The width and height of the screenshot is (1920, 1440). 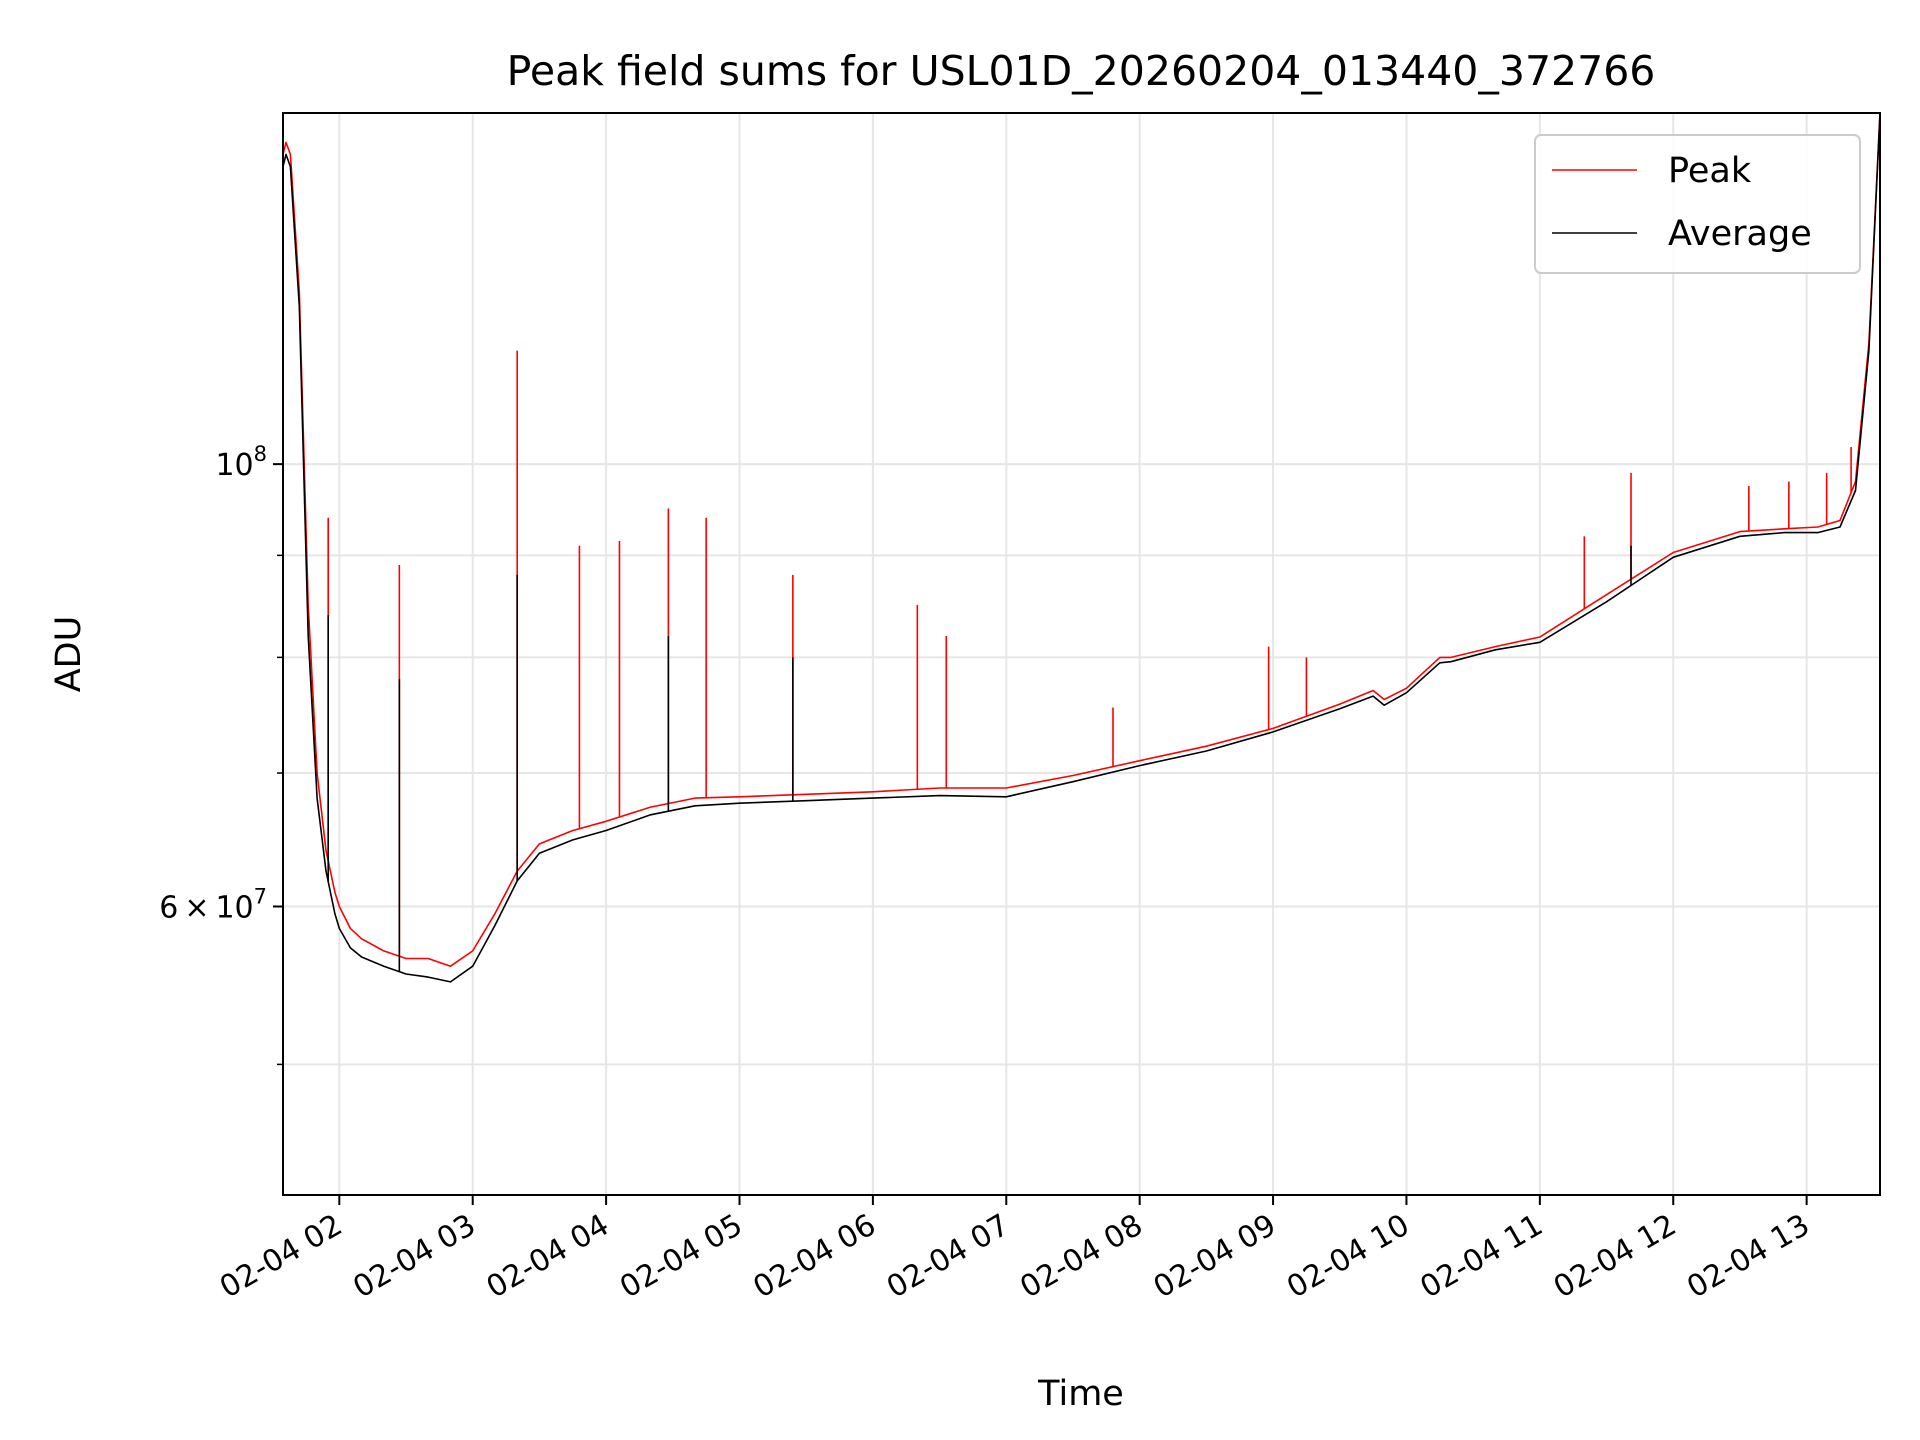 I want to click on legend: Peak Average, so click(x=1697, y=204).